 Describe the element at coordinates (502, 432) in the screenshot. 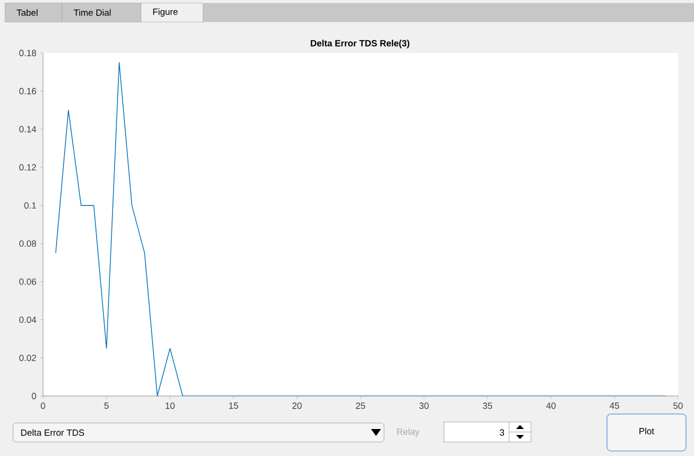

I see `text: 3` at that location.